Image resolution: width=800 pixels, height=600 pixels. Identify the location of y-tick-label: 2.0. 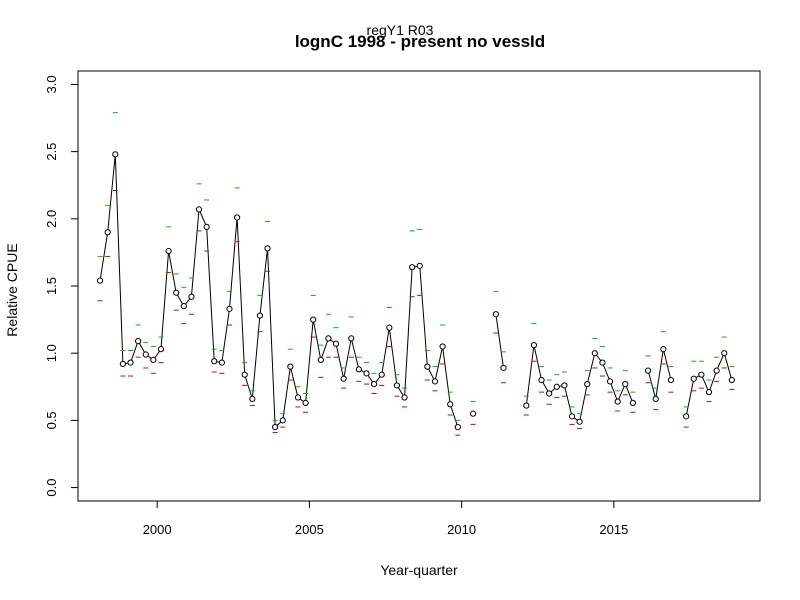
(51, 219).